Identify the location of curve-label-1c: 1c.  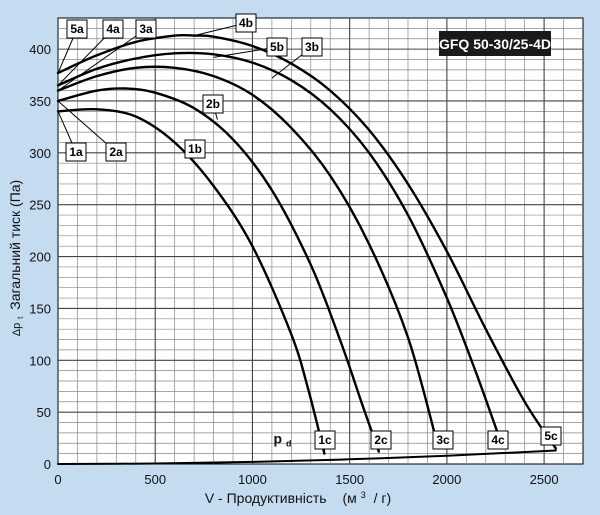
(325, 440).